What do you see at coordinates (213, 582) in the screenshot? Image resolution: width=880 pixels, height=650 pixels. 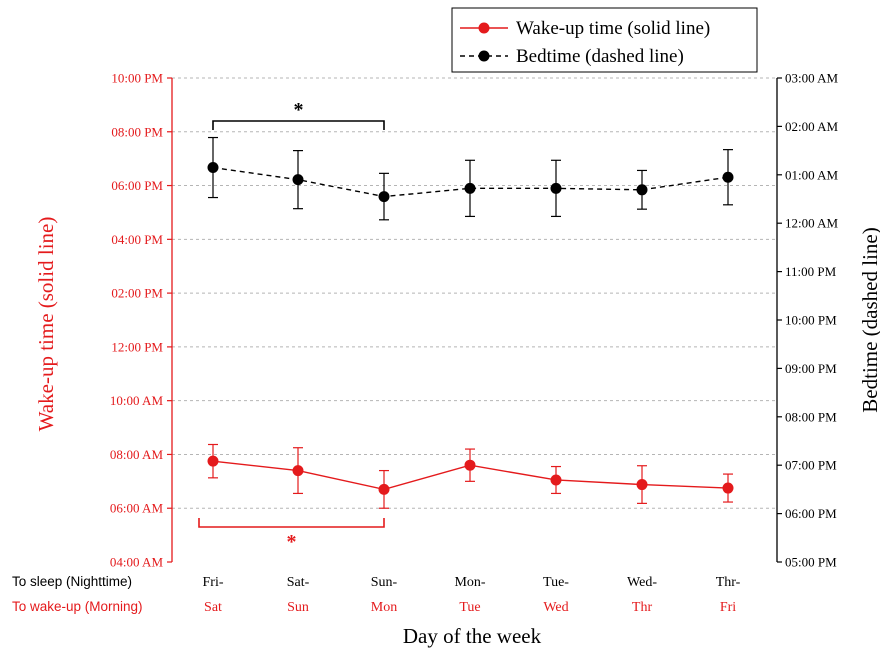 I see `x-tick-label-sleep: Fri-` at bounding box center [213, 582].